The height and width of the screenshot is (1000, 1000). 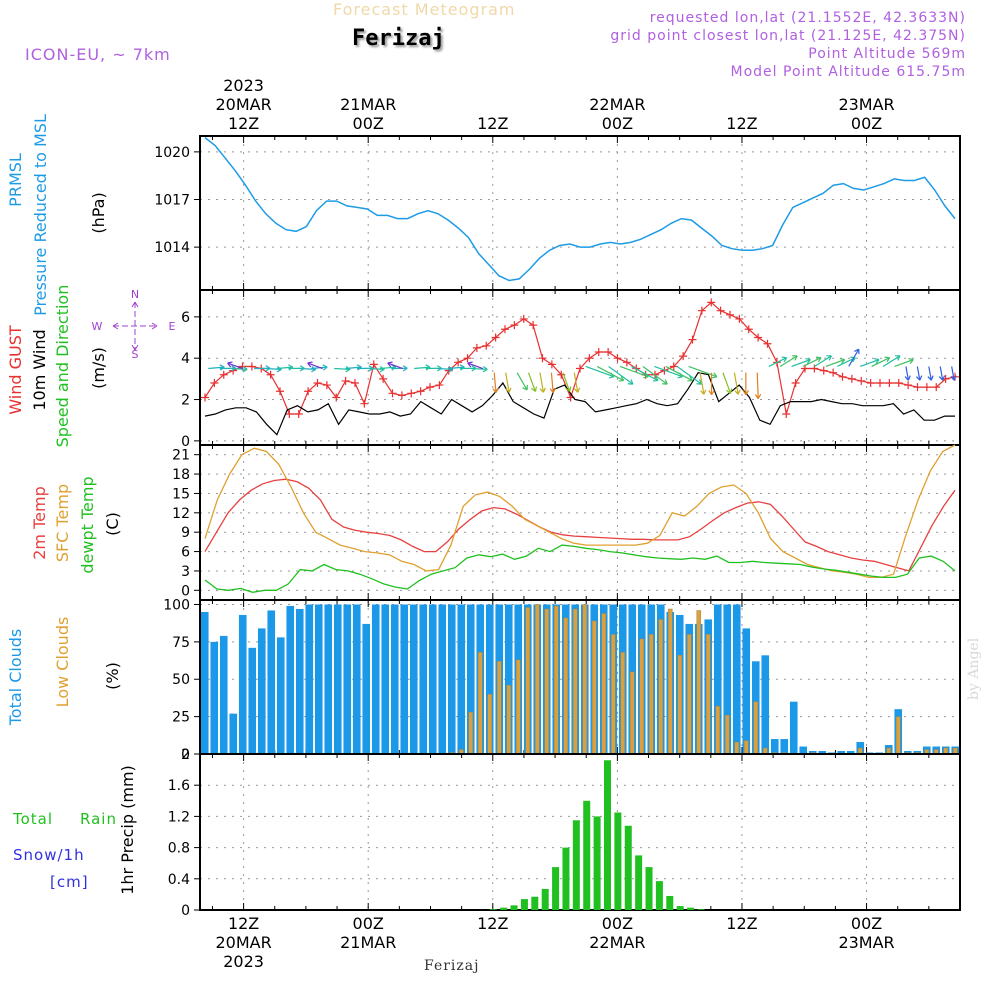 I want to click on ylabel-sfc-temp: SFC Temp, so click(x=62, y=523).